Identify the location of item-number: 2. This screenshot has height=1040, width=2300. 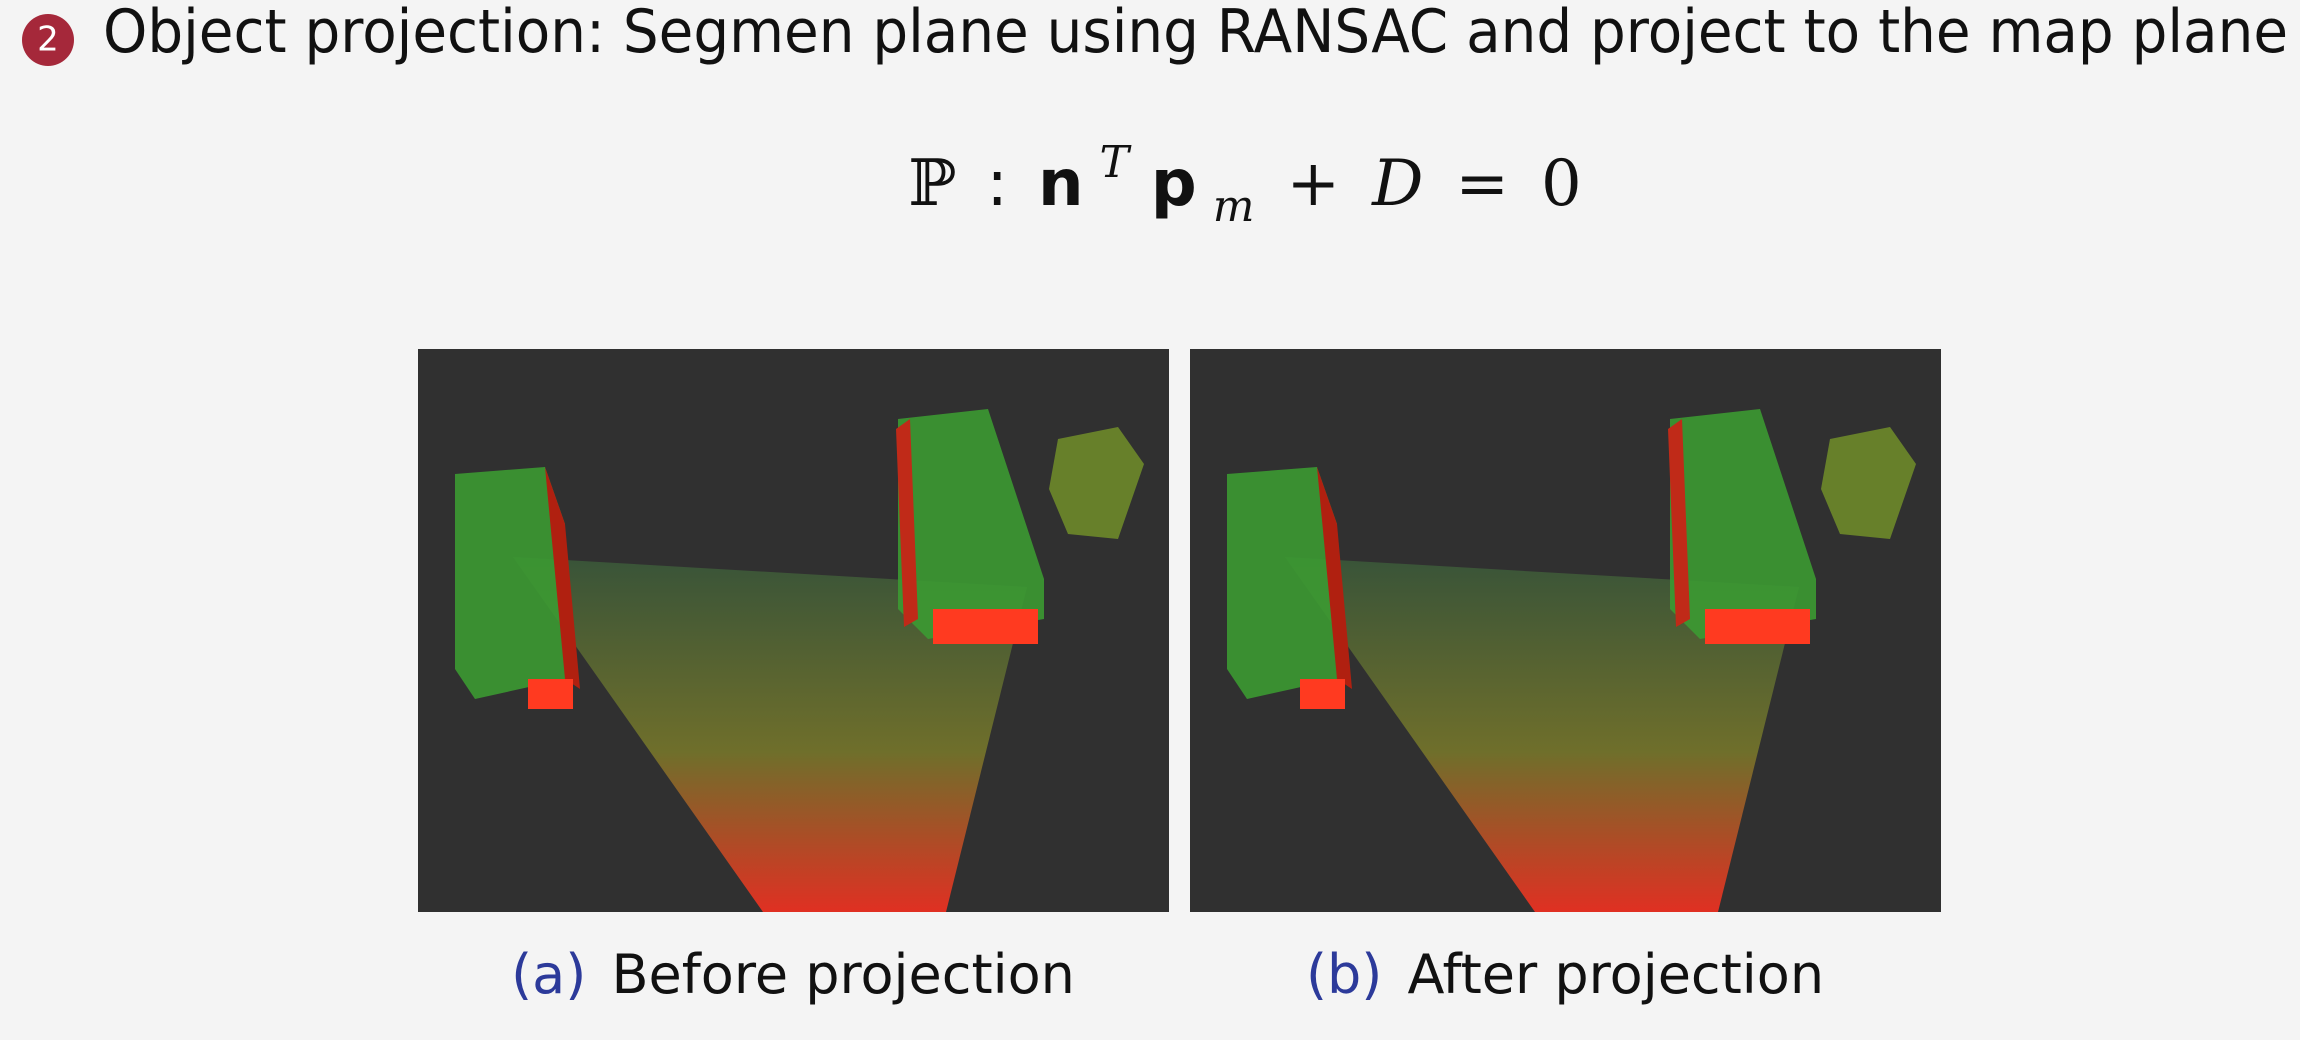
(48, 40).